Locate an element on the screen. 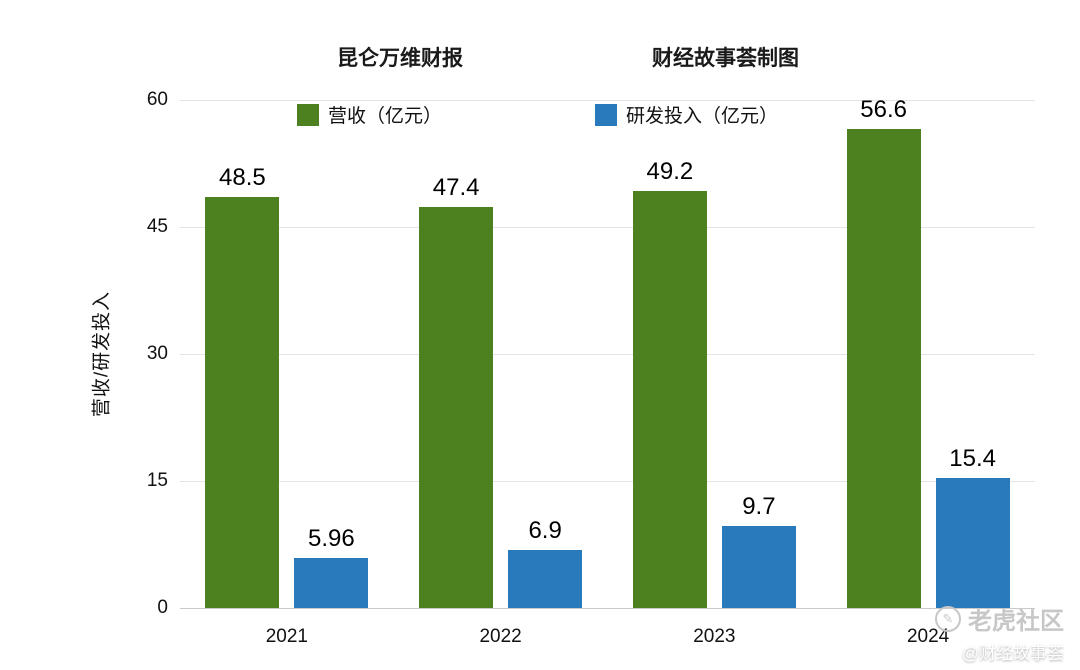  x-category-label: 2021 is located at coordinates (287, 636).